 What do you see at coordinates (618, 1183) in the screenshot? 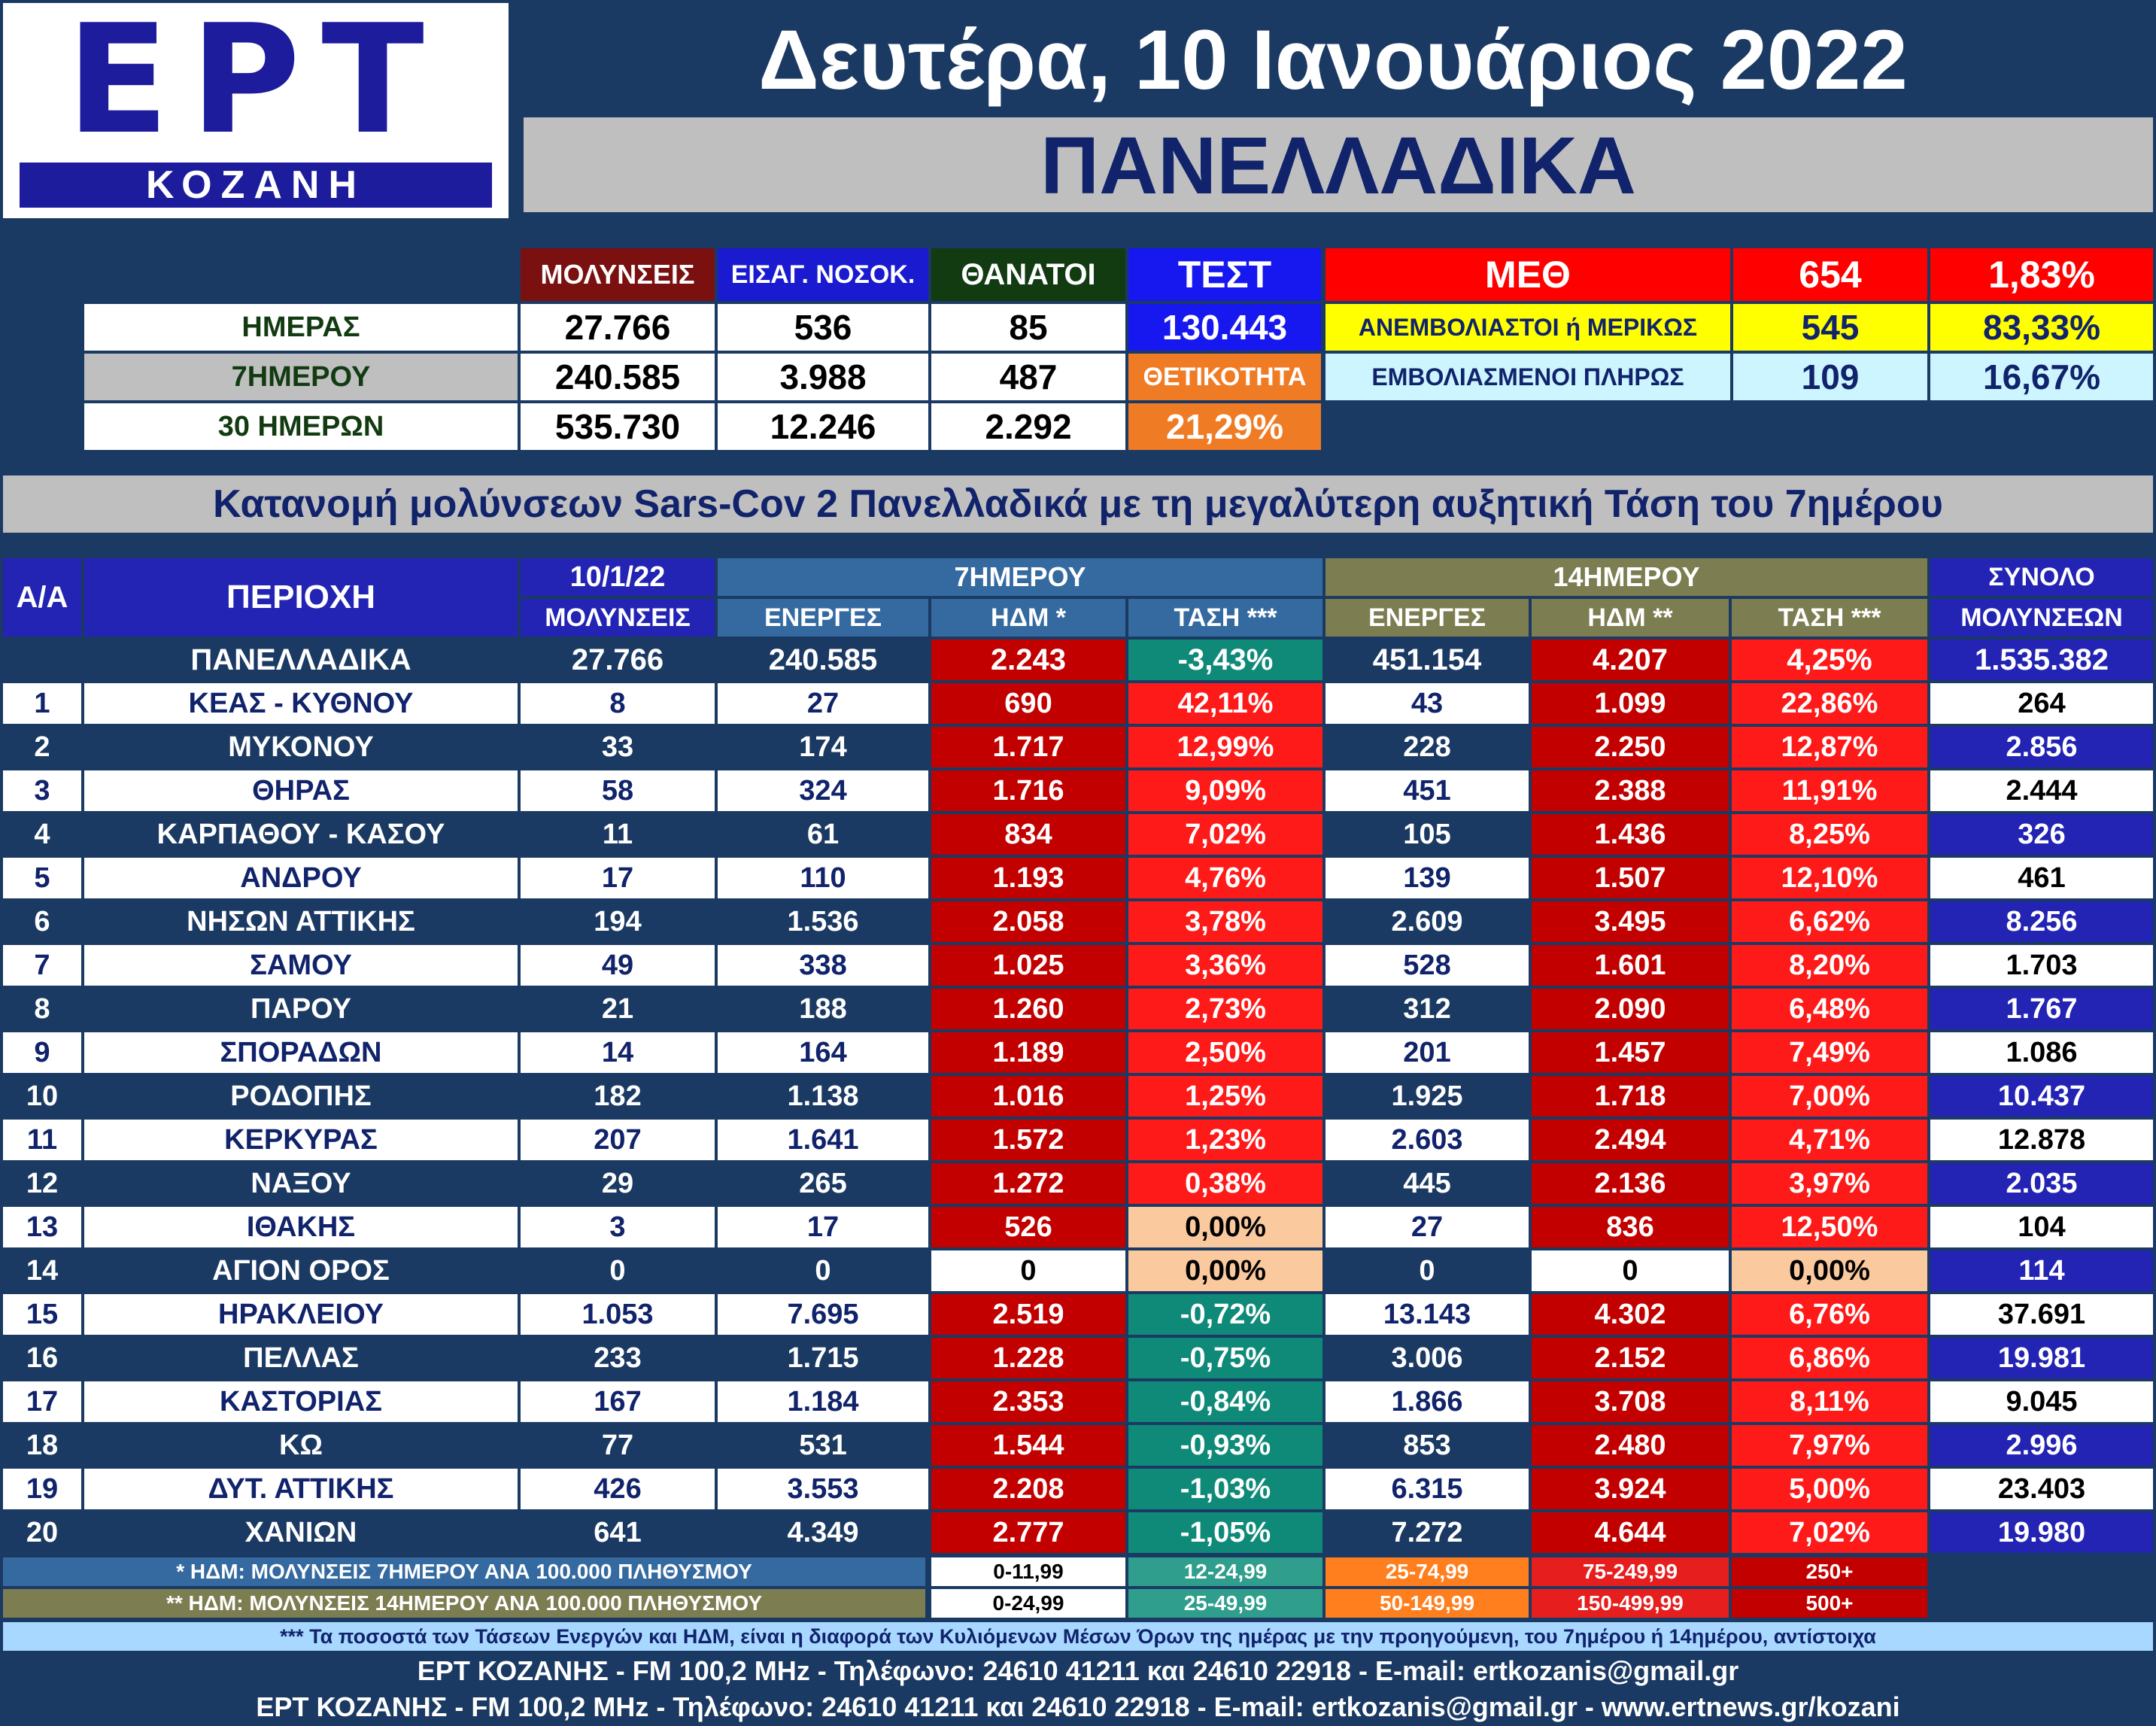
I see `row-12-inf: 29` at bounding box center [618, 1183].